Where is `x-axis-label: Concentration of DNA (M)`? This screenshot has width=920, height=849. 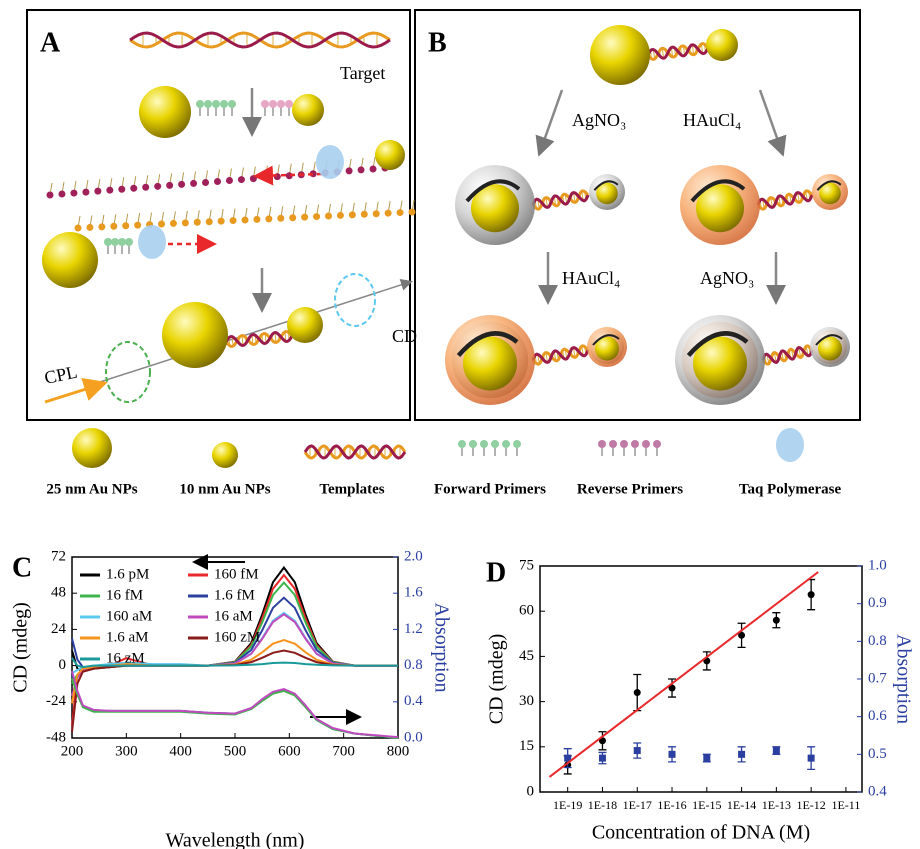
x-axis-label: Concentration of DNA (M) is located at coordinates (701, 833).